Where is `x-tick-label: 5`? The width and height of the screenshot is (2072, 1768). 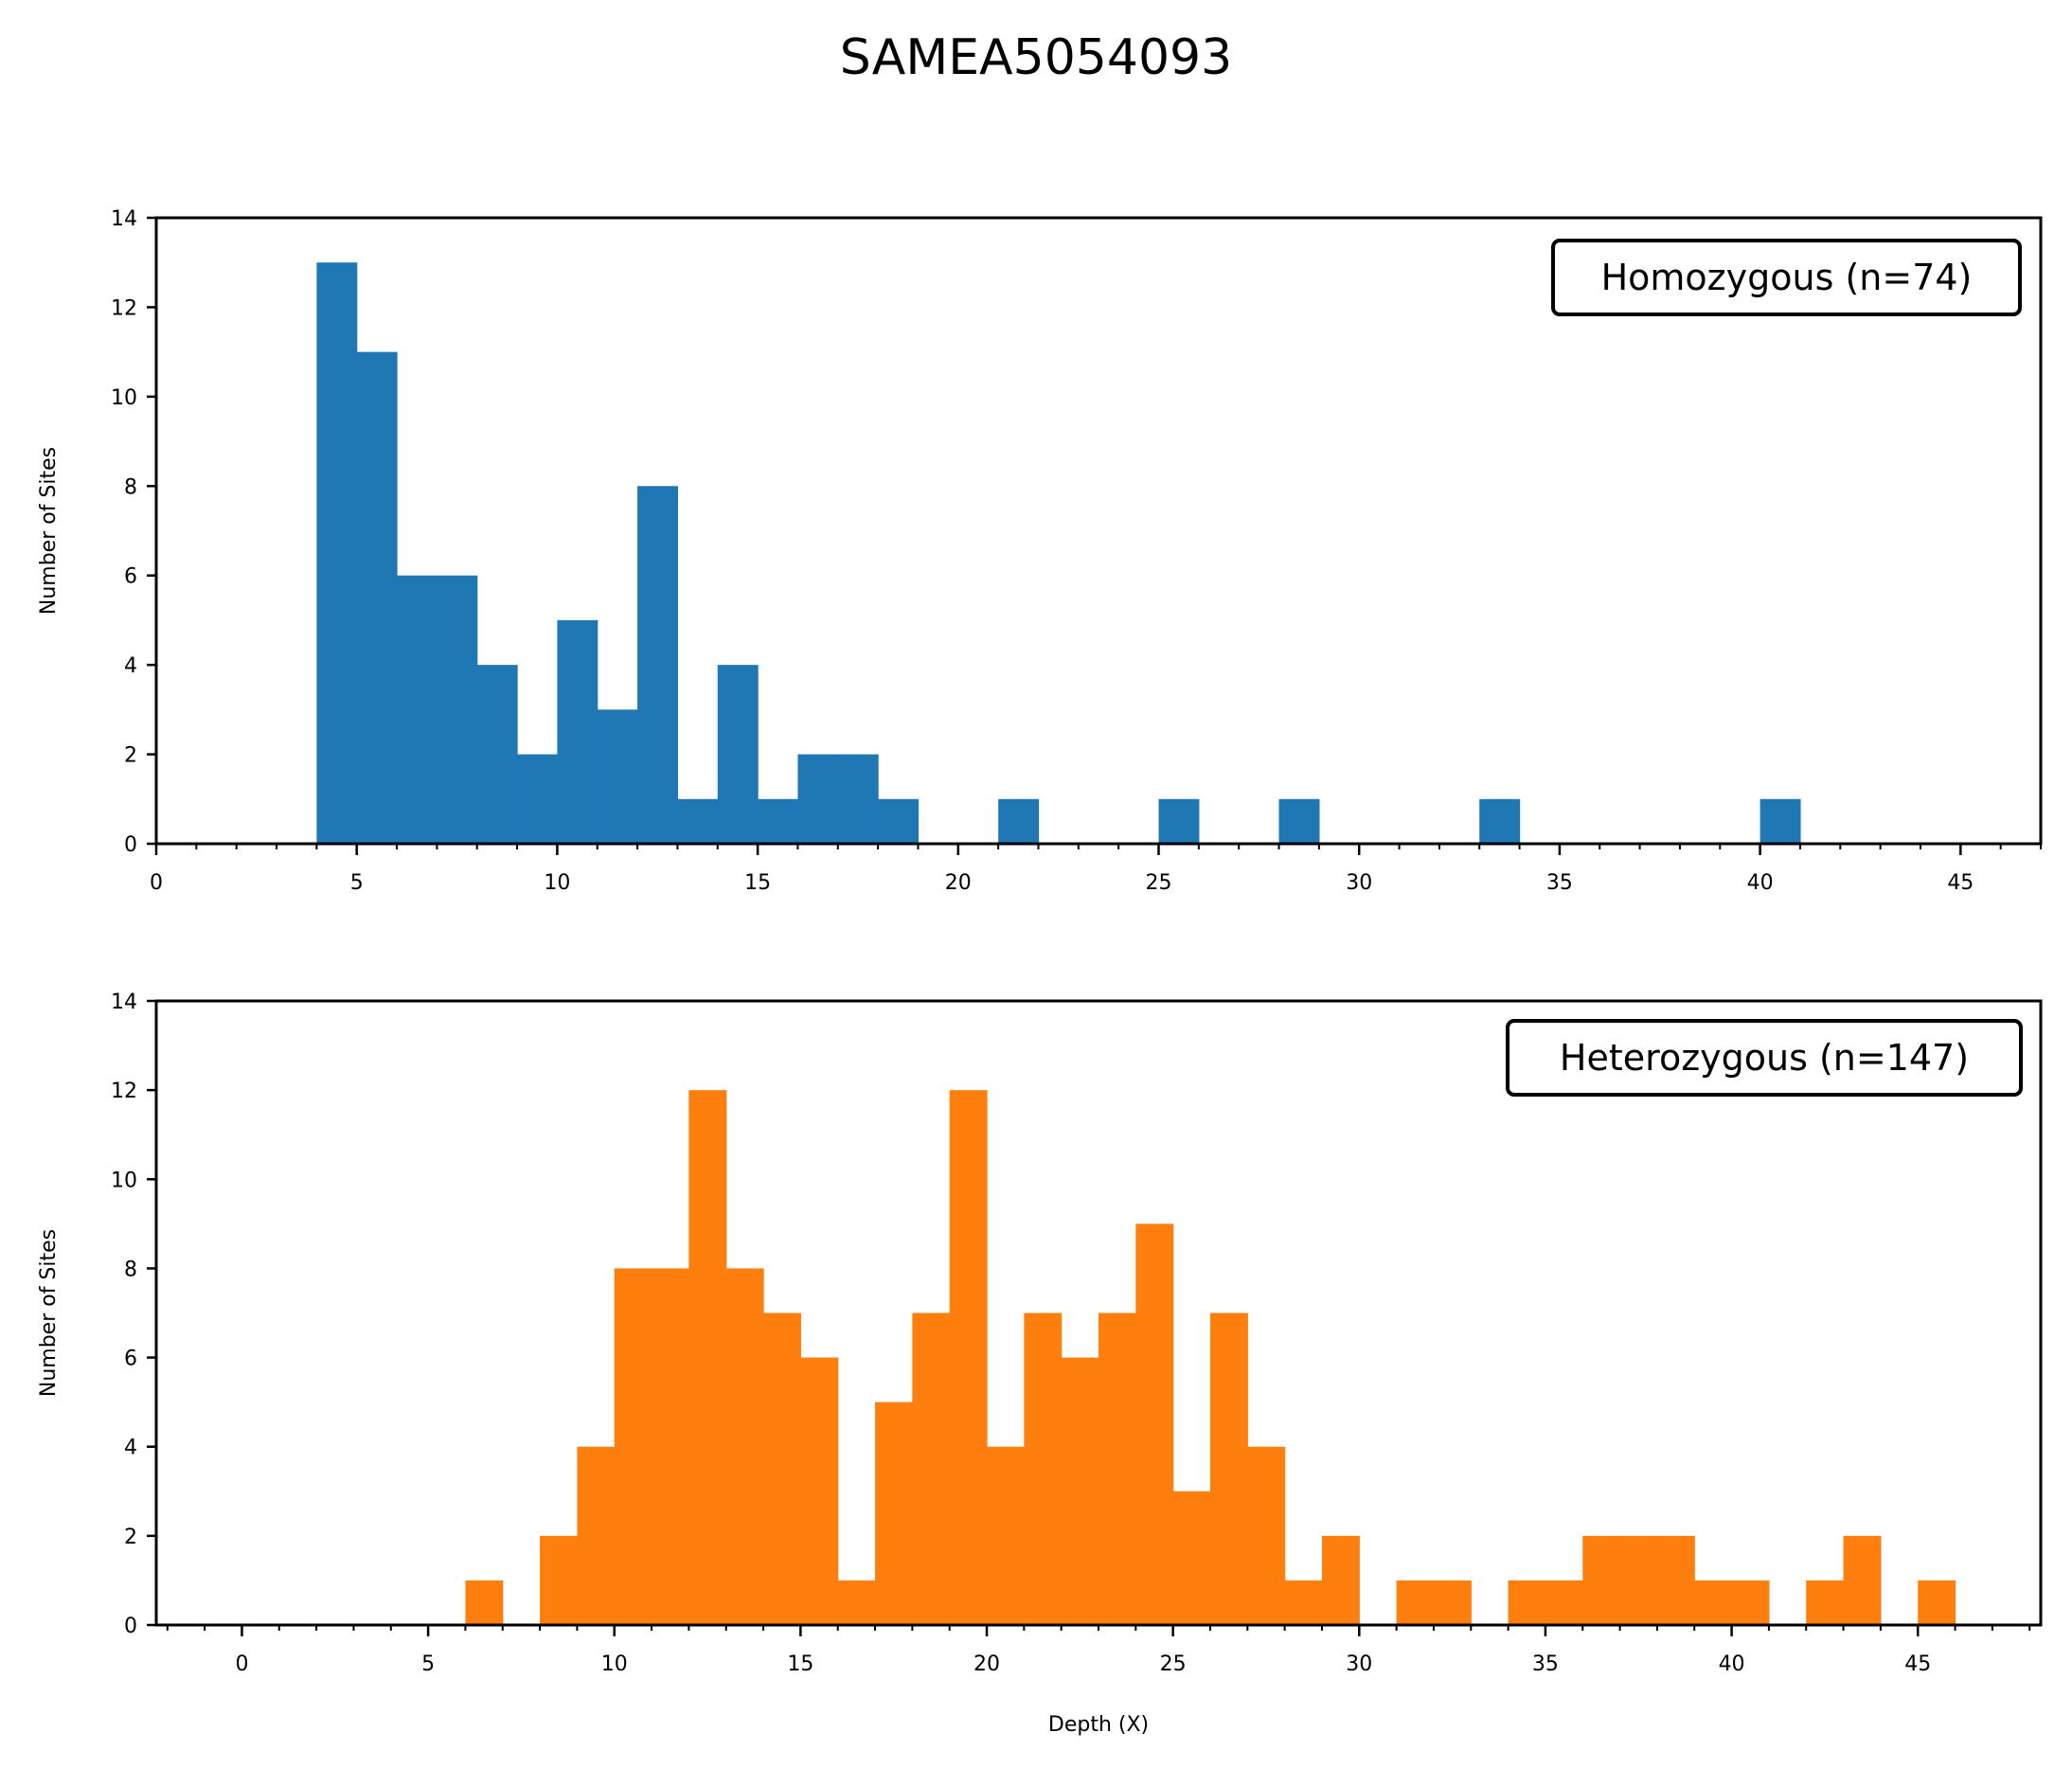
x-tick-label: 5 is located at coordinates (357, 883).